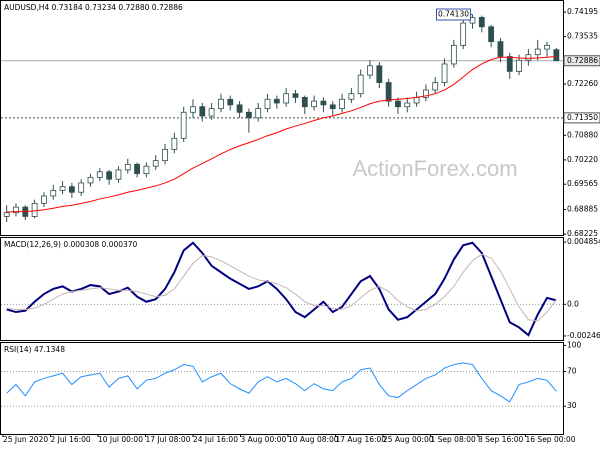 Image resolution: width=600 pixels, height=454 pixels. Describe the element at coordinates (361, 439) in the screenshot. I see `x-tick-label: 17 Aug 16:00` at that location.